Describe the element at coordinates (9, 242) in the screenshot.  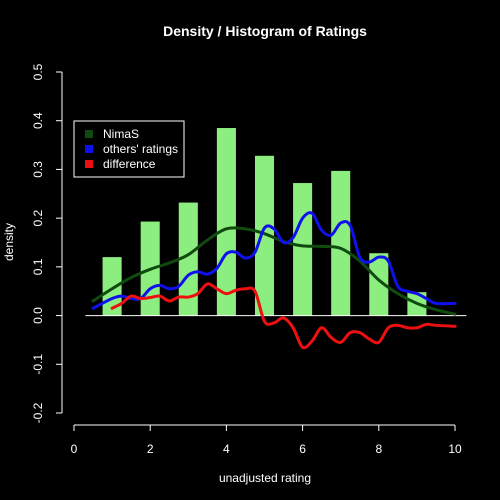
I see `y-axis-label: density` at that location.